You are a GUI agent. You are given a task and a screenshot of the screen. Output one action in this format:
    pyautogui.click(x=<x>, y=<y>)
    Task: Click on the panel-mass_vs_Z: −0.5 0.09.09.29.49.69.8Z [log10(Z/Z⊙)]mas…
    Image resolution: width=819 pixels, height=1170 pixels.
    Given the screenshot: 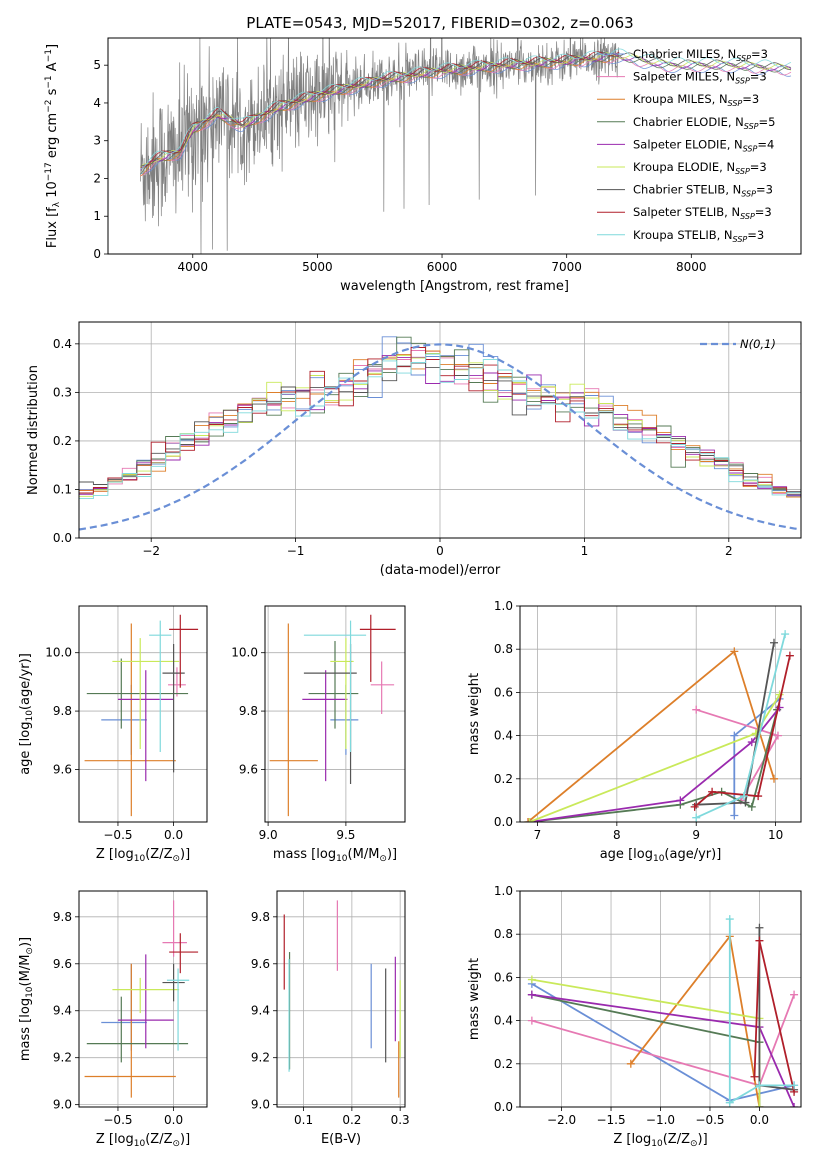 What is the action you would take?
    pyautogui.click(x=113, y=1019)
    